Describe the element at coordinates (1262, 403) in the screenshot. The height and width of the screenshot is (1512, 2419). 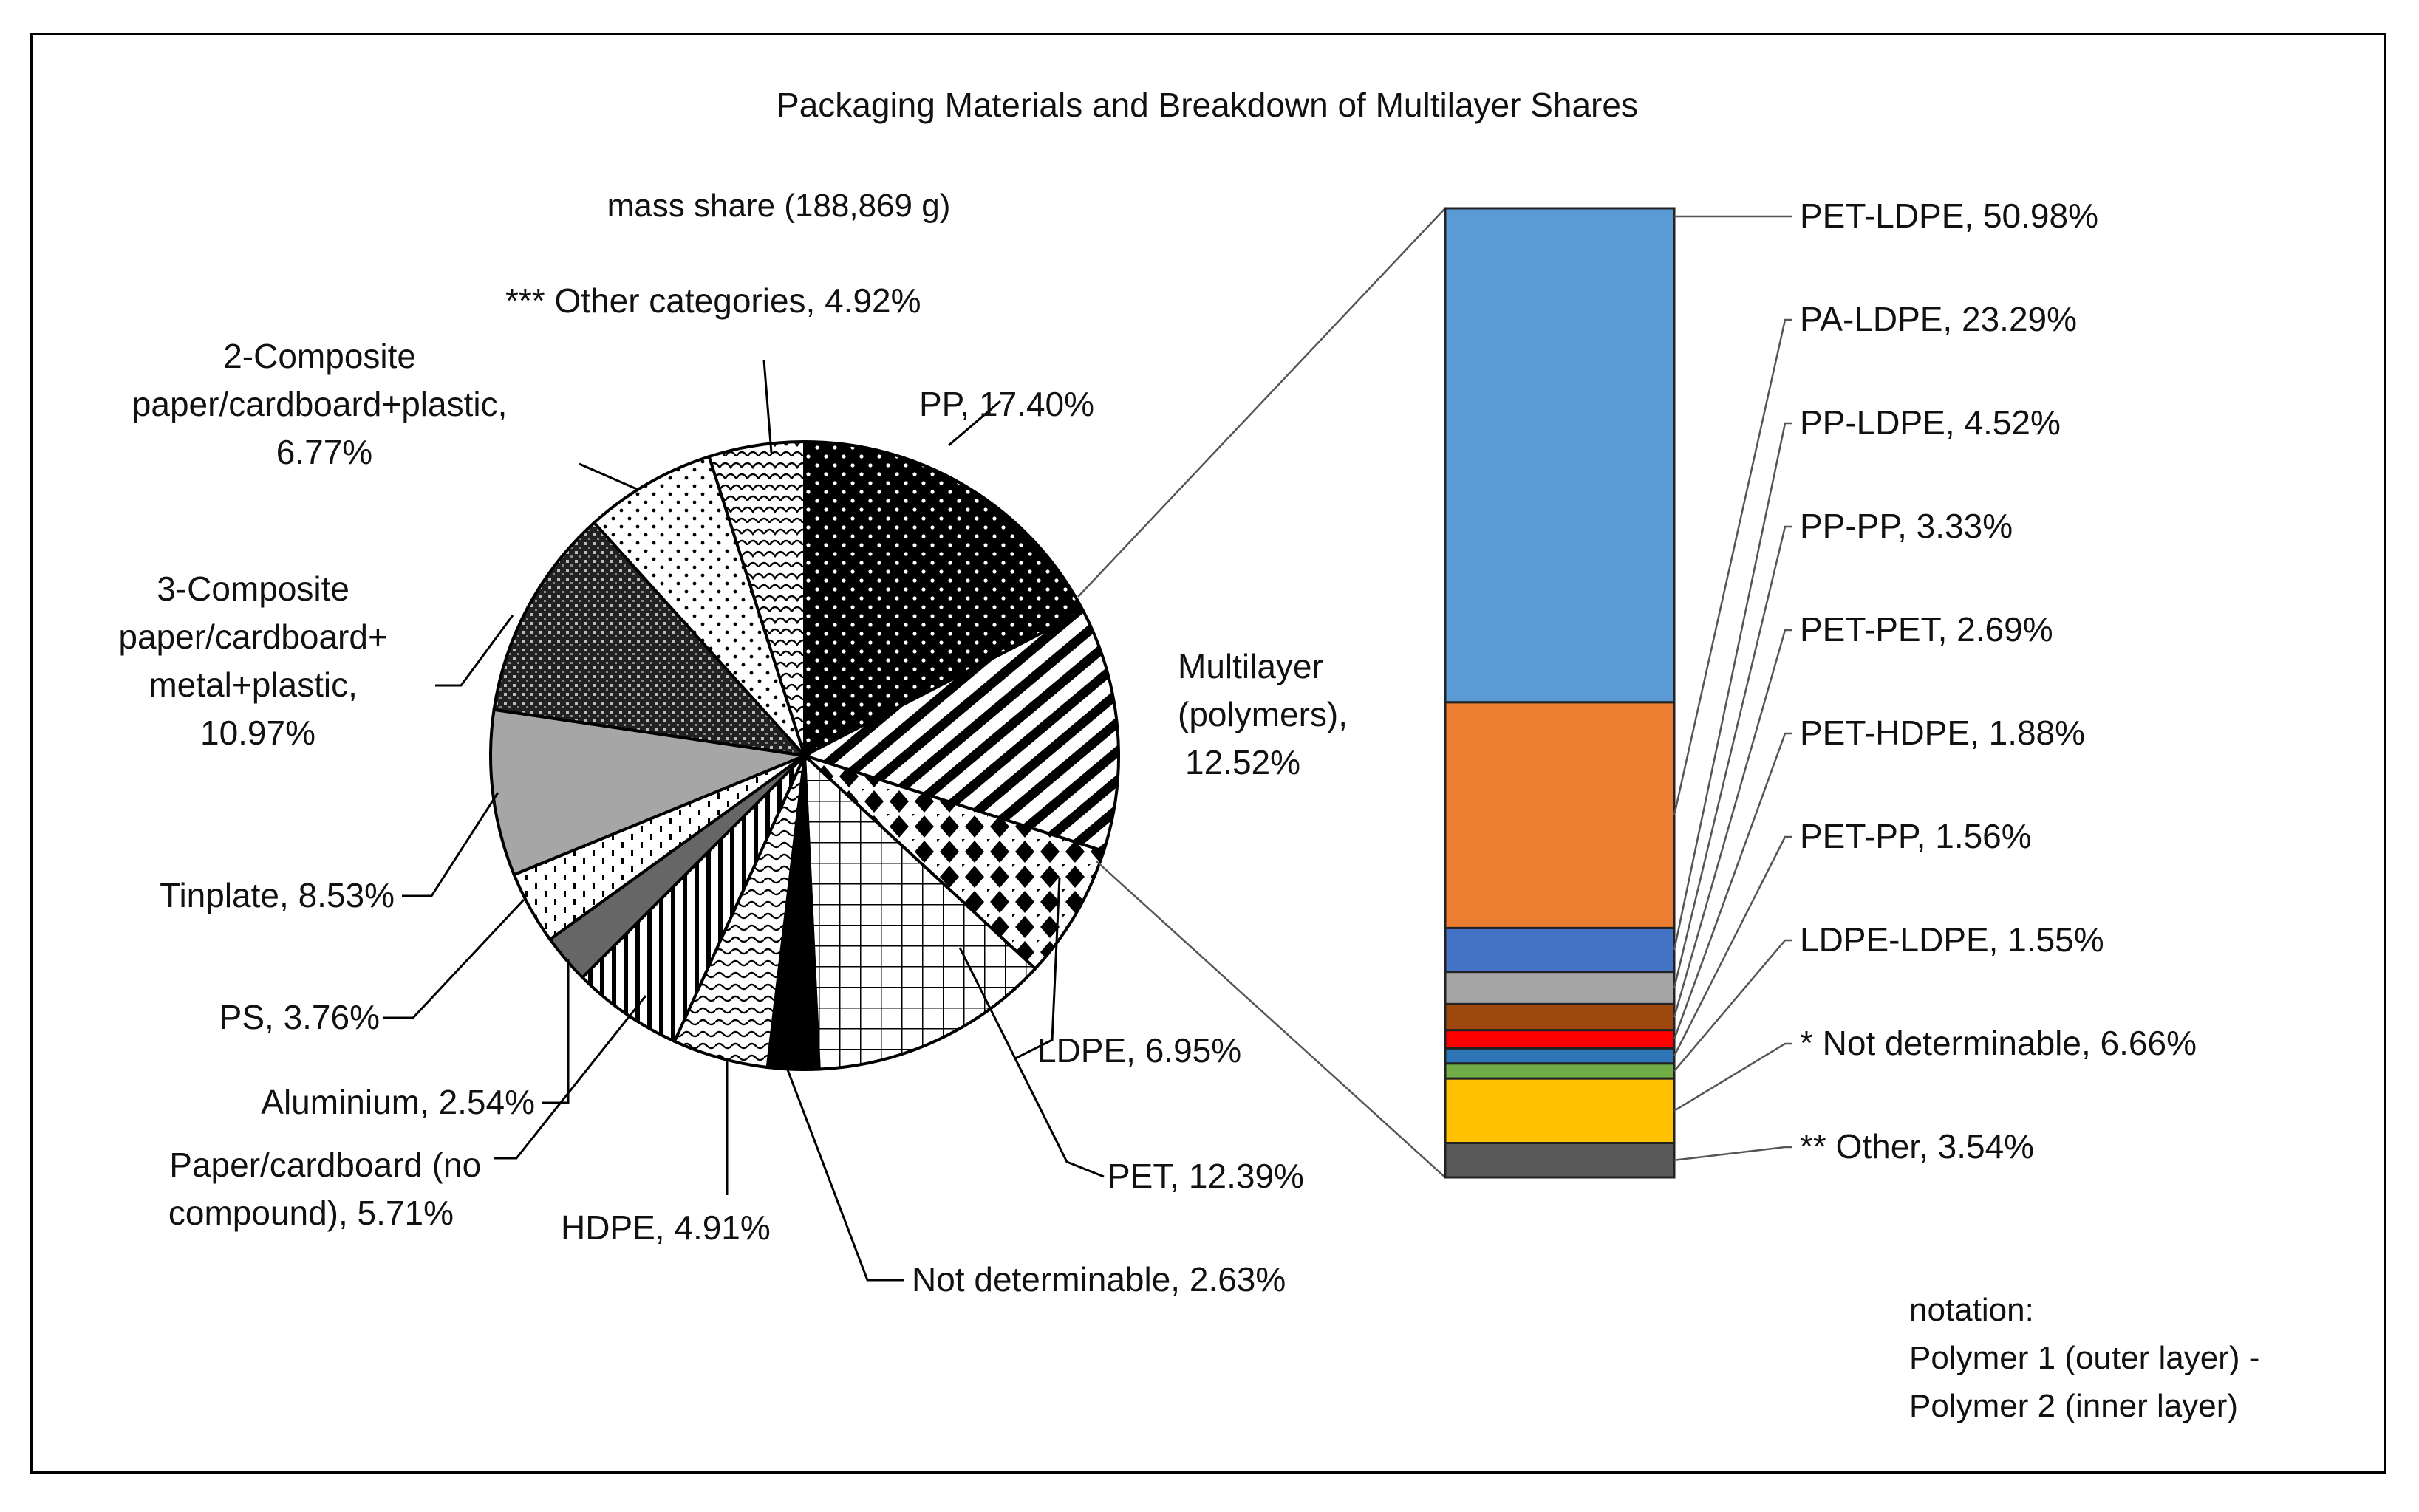
I see `connector-top` at that location.